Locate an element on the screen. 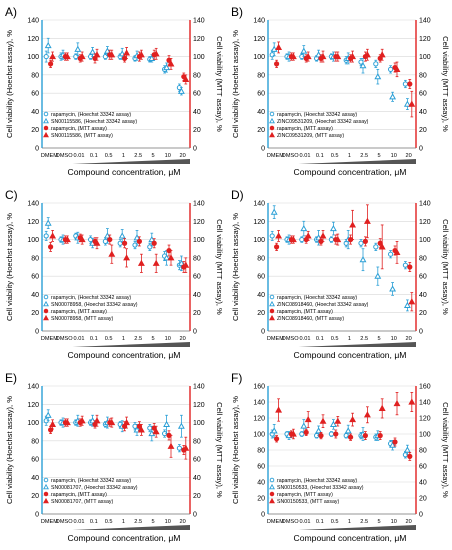 The width and height of the screenshot is (452, 550). legend-label: SN00115586, (MTT assay) is located at coordinates (82, 136).